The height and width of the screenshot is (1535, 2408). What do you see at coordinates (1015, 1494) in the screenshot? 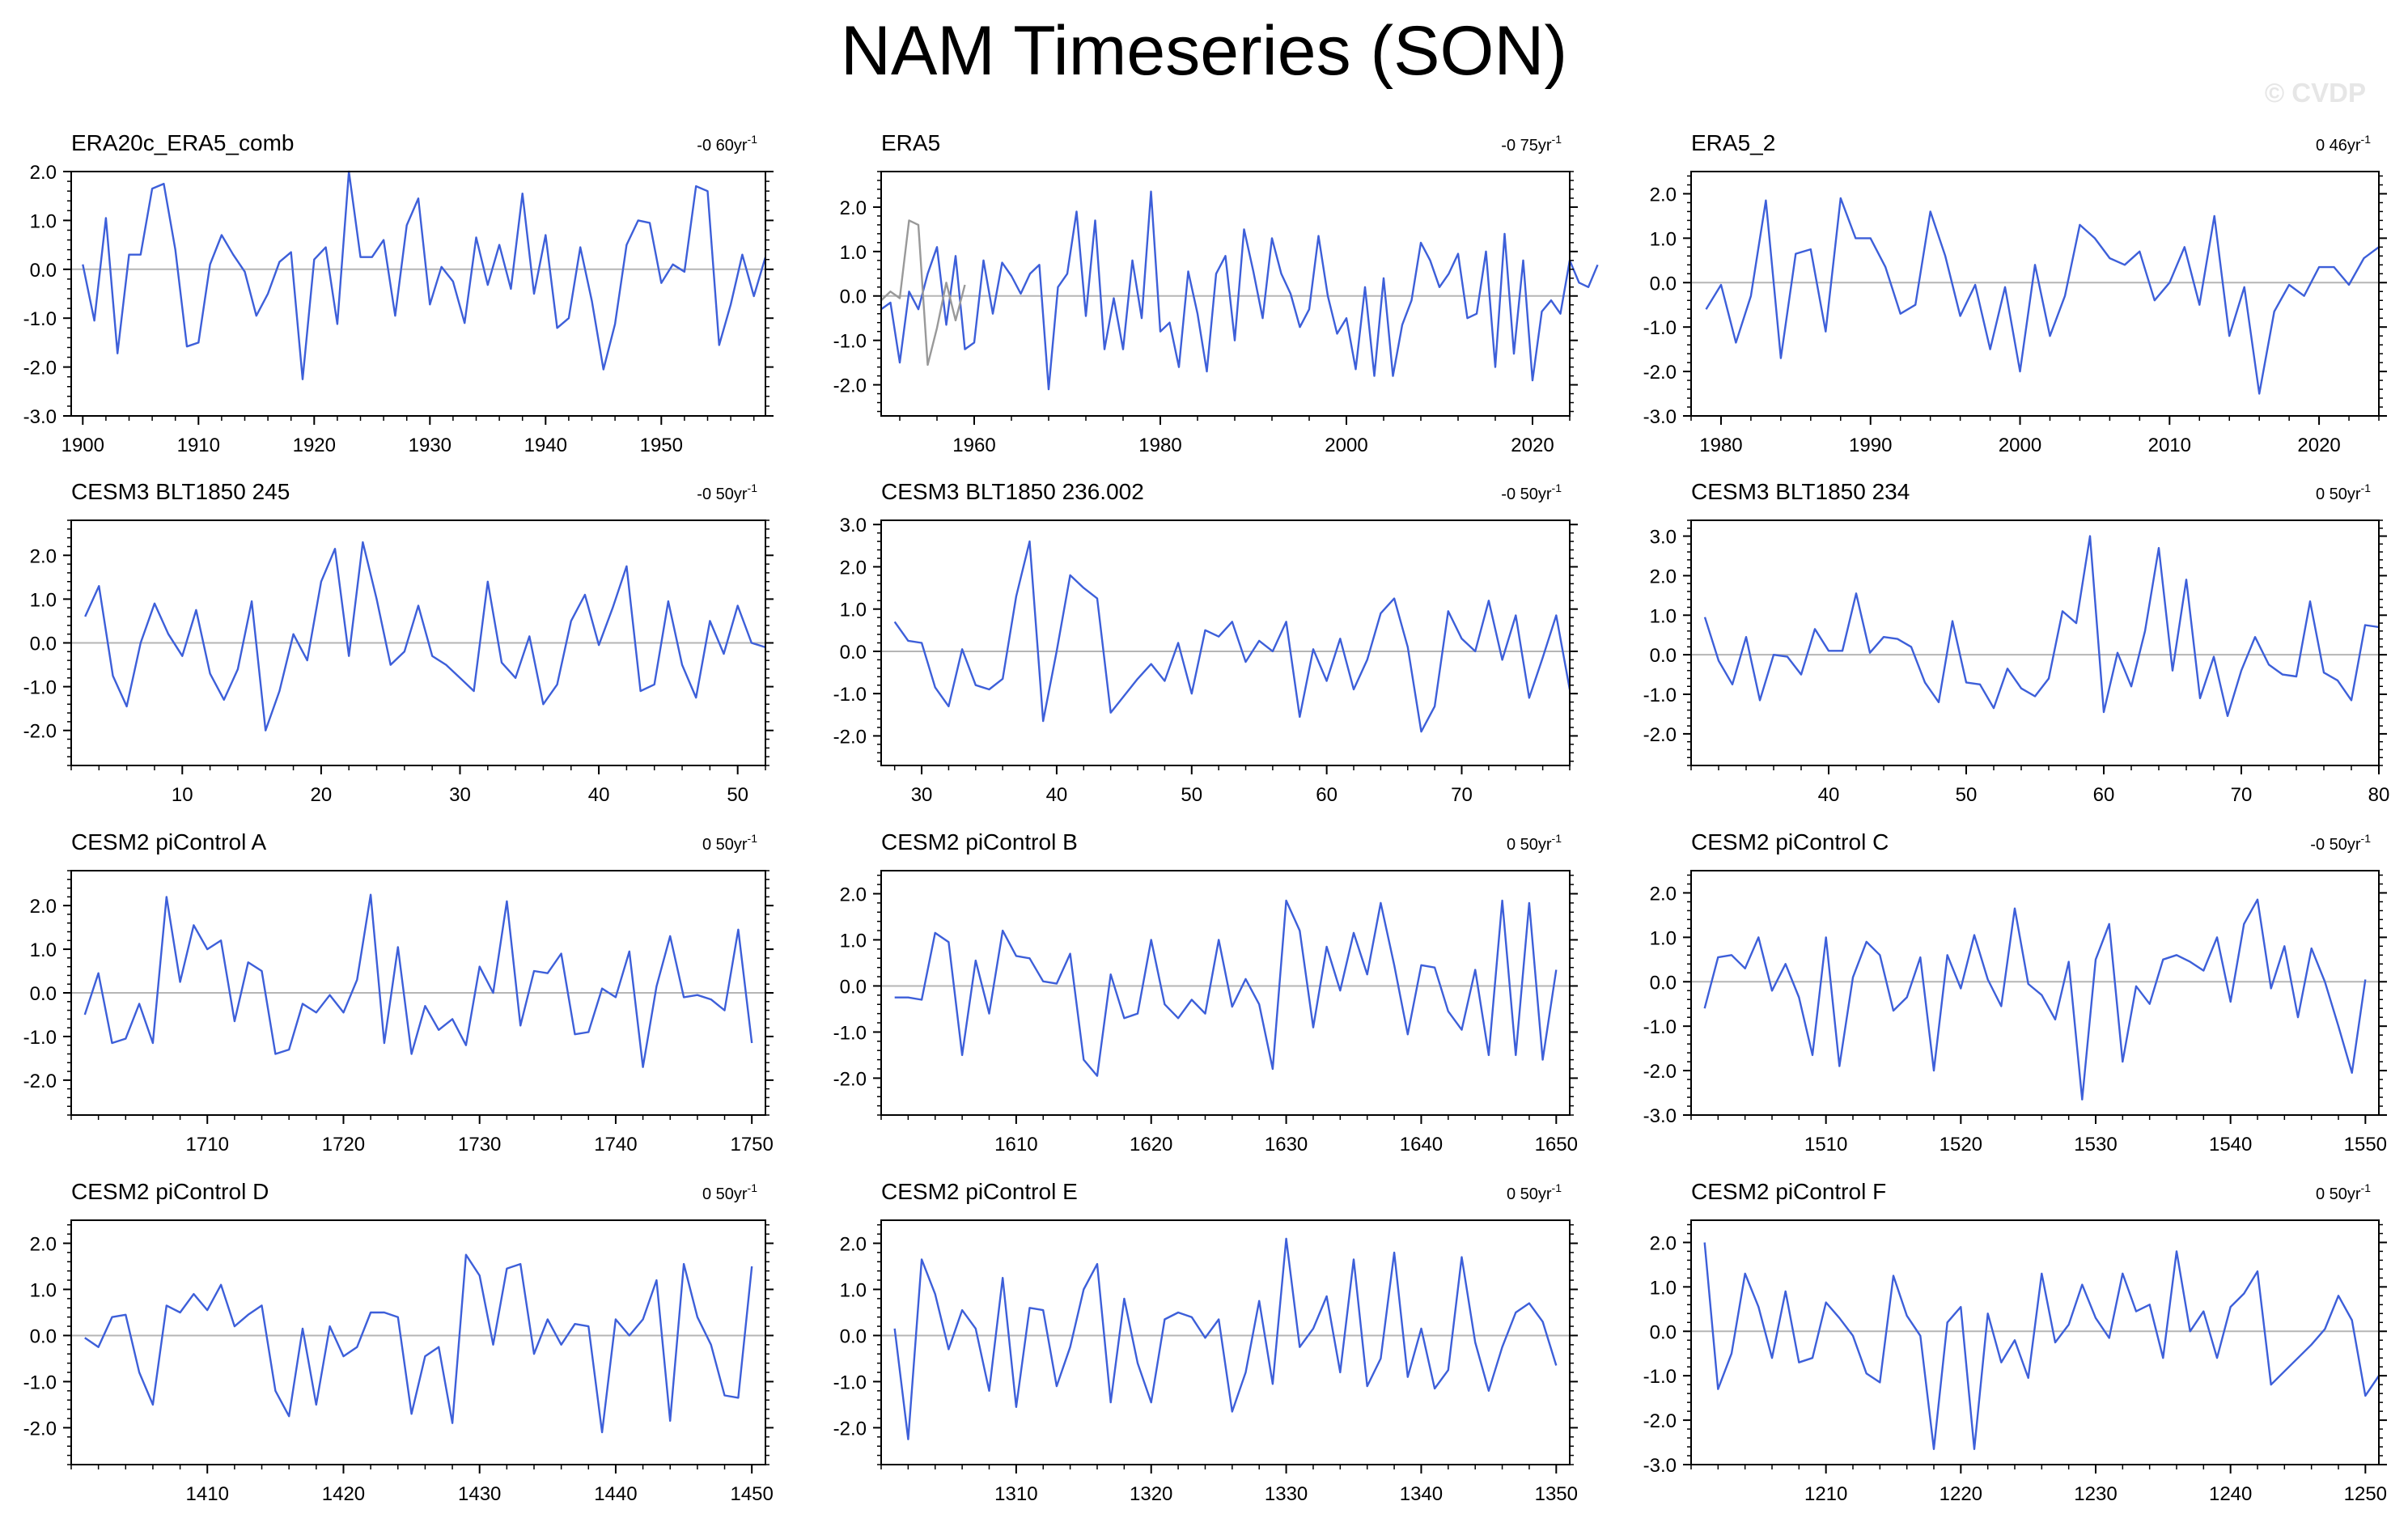
I see `x-tick-label: 1310` at bounding box center [1015, 1494].